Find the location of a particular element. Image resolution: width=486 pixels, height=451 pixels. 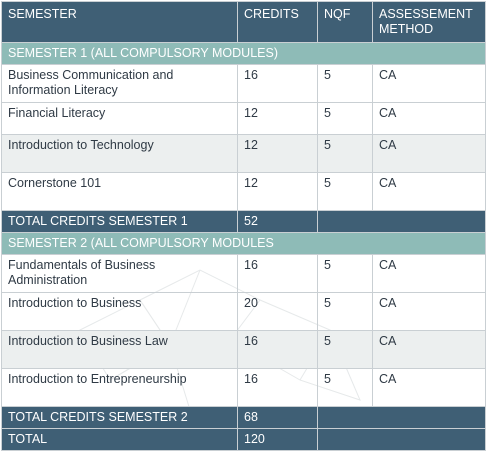

module-credits: 20 is located at coordinates (277, 311).